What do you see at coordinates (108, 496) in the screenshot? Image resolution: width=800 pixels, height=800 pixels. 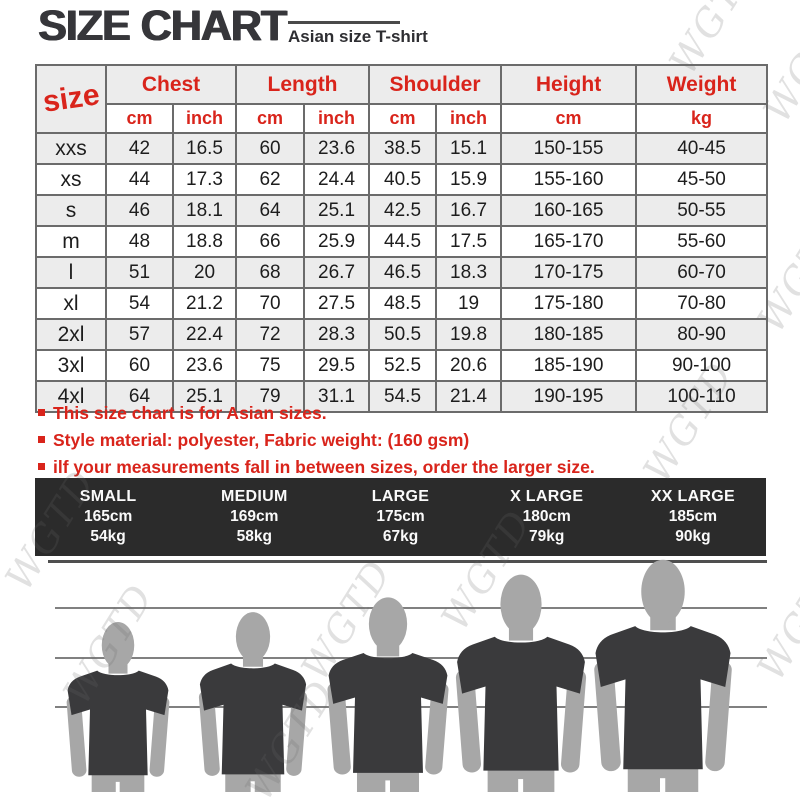 I see `banner-size-name: SMALL` at bounding box center [108, 496].